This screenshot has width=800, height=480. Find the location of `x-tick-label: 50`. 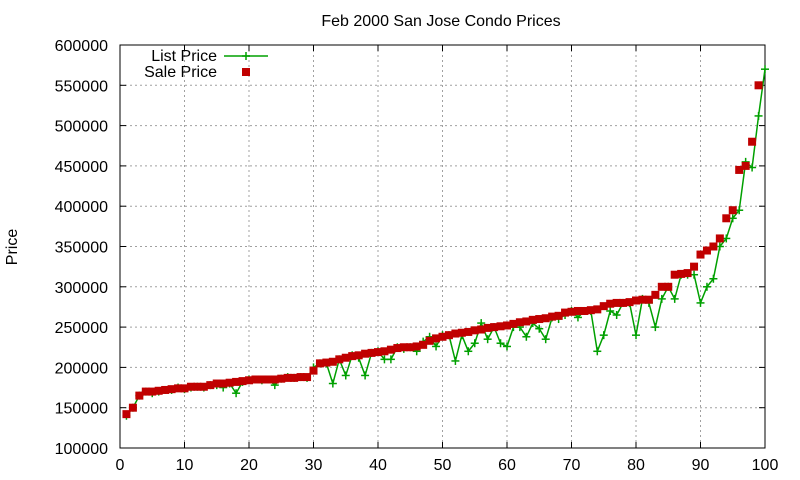

x-tick-label: 50 is located at coordinates (443, 465).